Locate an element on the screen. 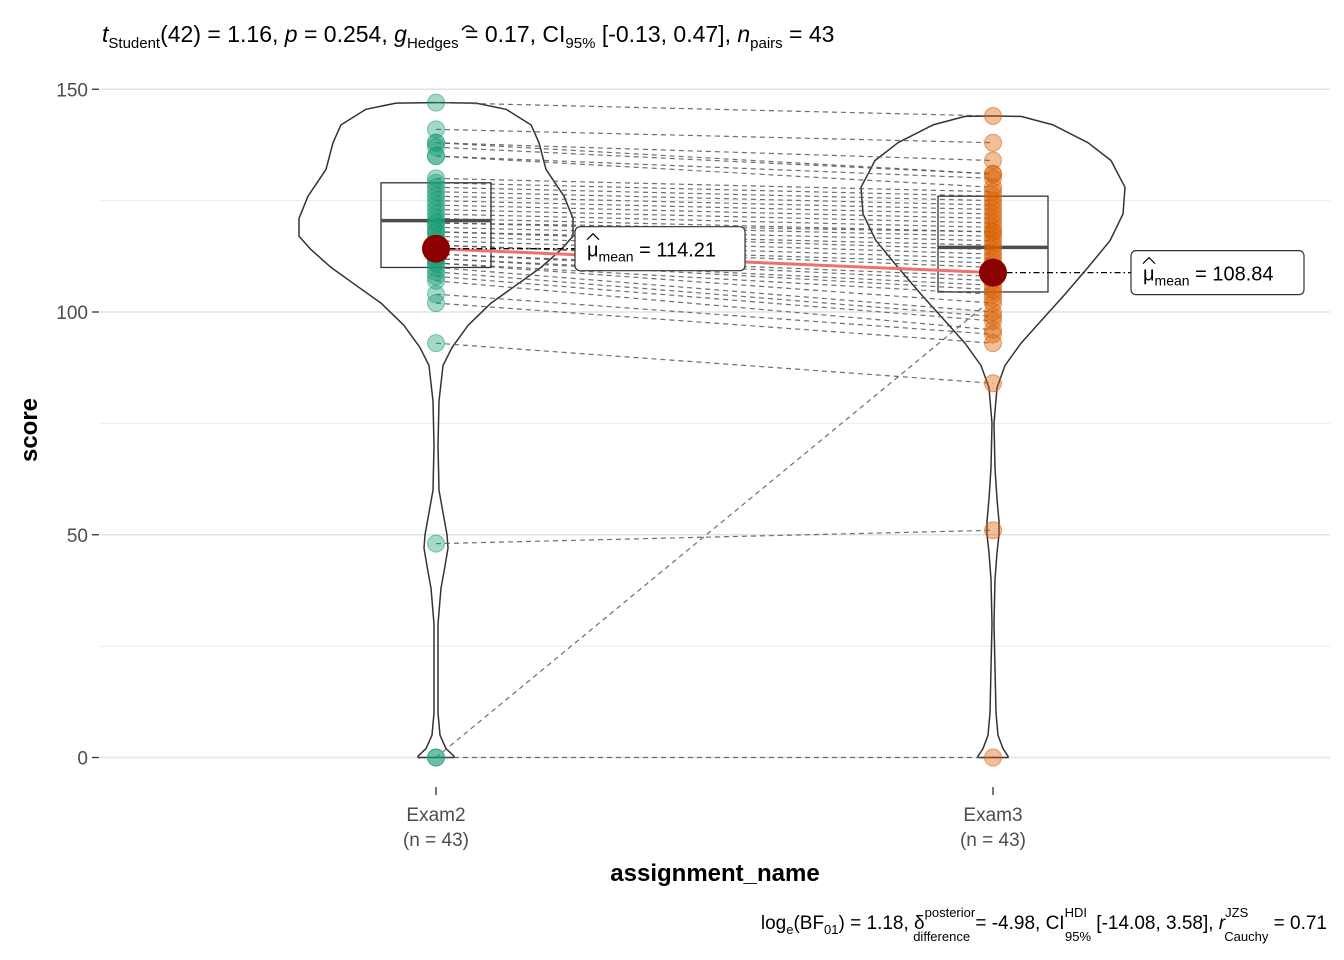  y-axis: 0 50 100 150 is located at coordinates (77, 425).